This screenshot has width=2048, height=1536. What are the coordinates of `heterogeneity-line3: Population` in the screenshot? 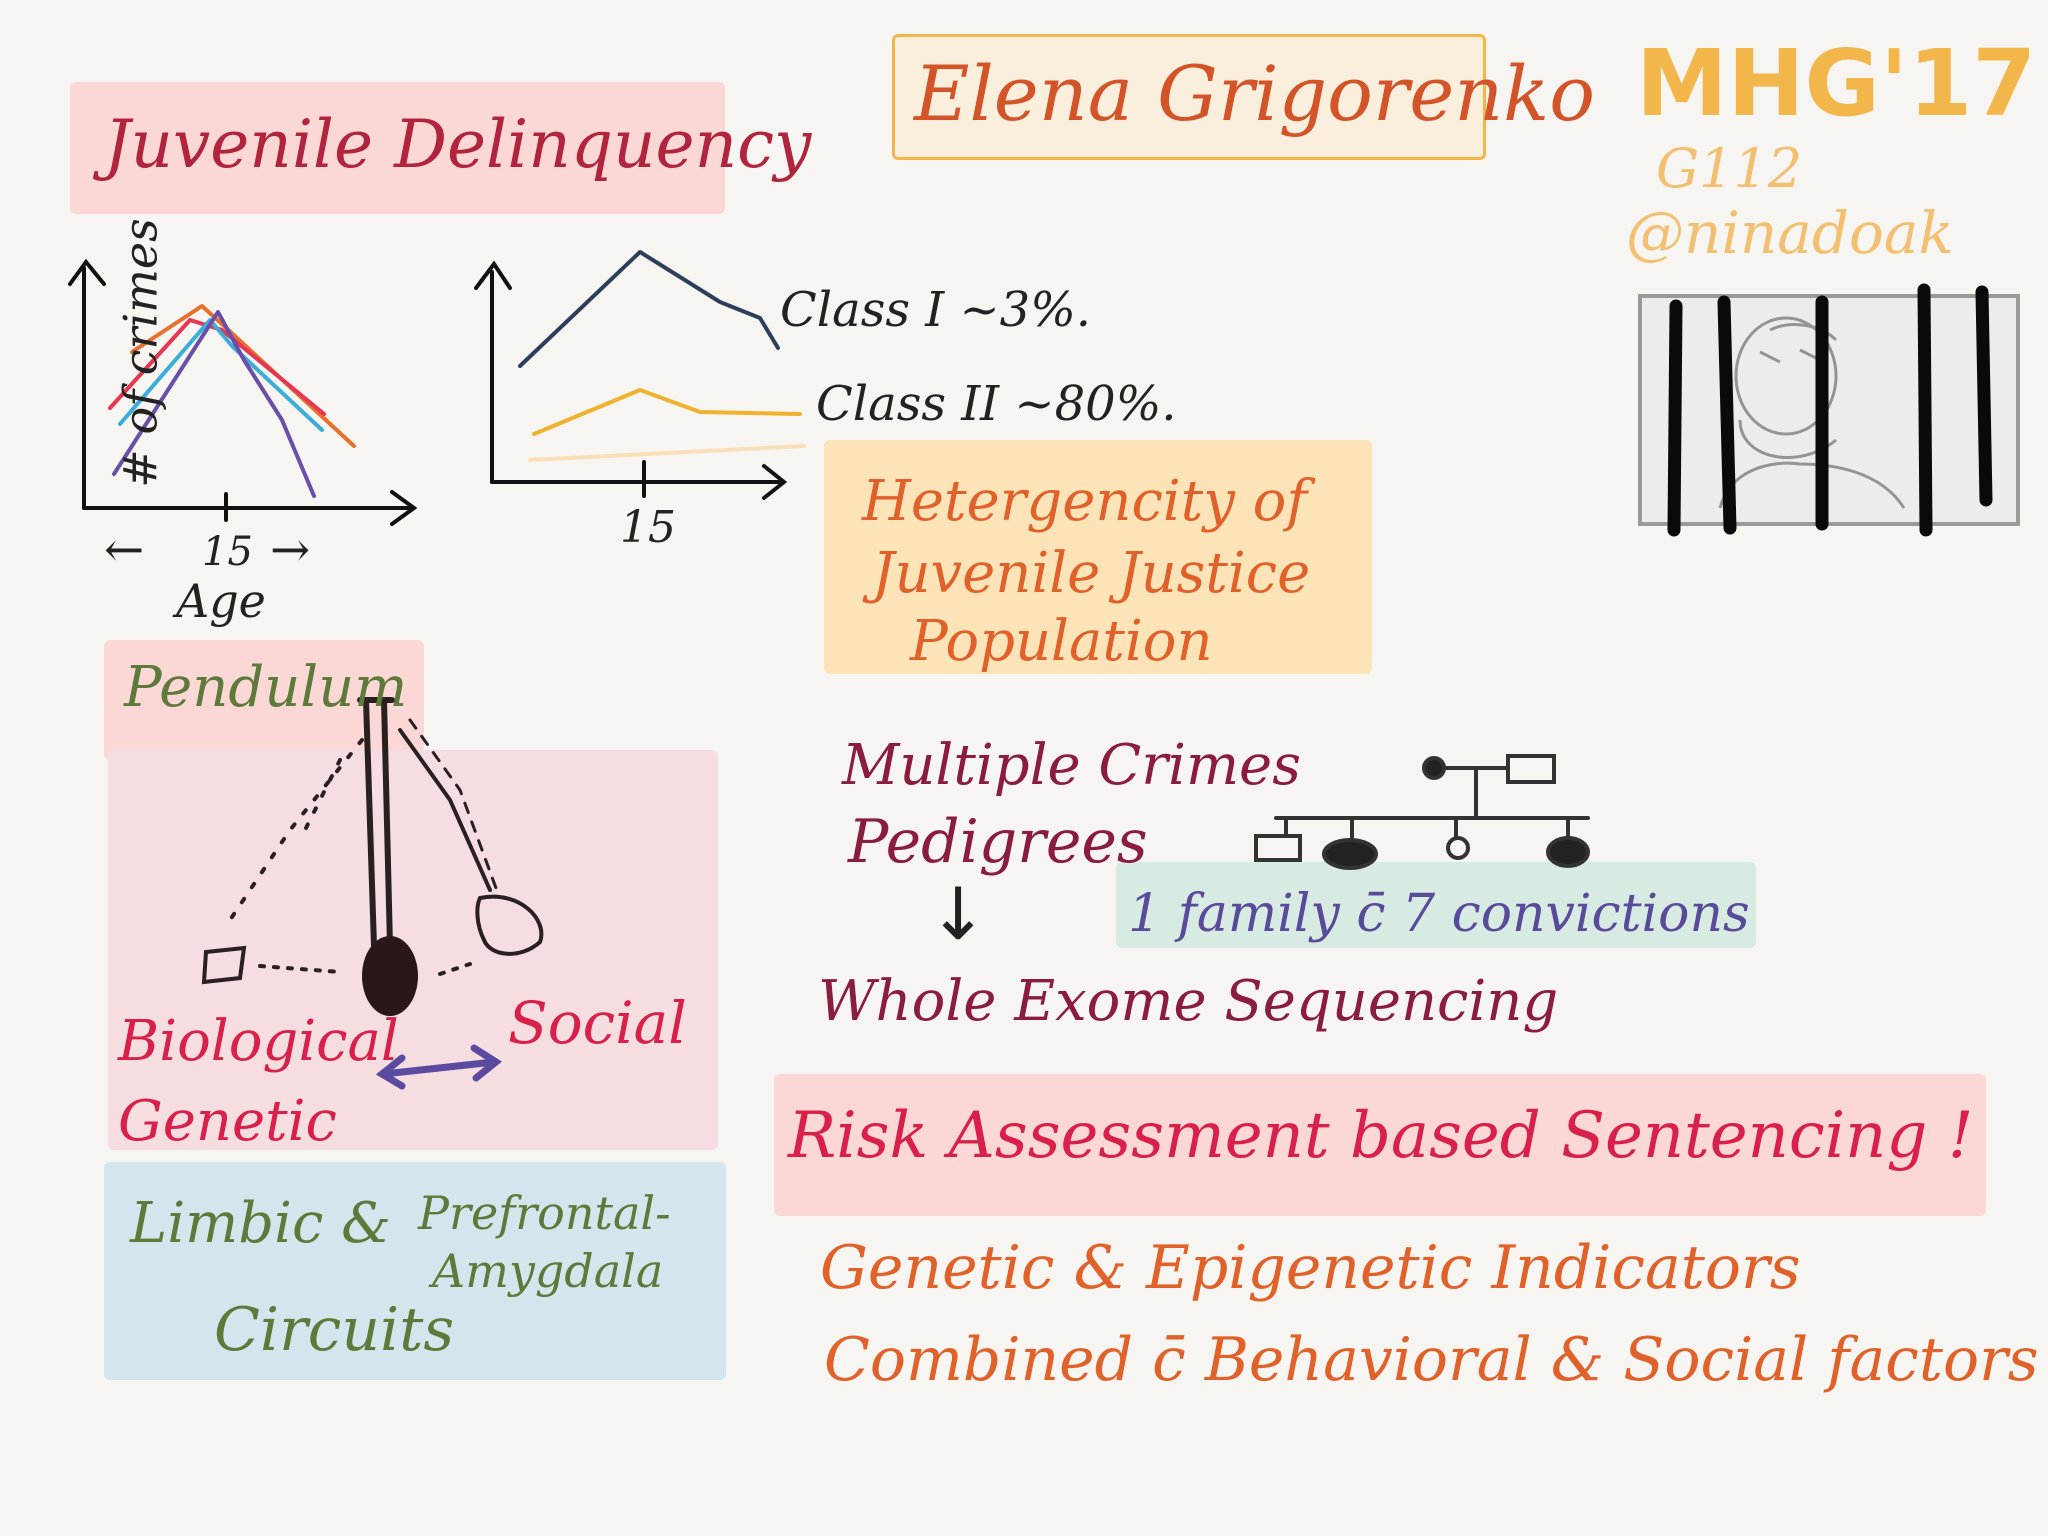 It's located at (1061, 641).